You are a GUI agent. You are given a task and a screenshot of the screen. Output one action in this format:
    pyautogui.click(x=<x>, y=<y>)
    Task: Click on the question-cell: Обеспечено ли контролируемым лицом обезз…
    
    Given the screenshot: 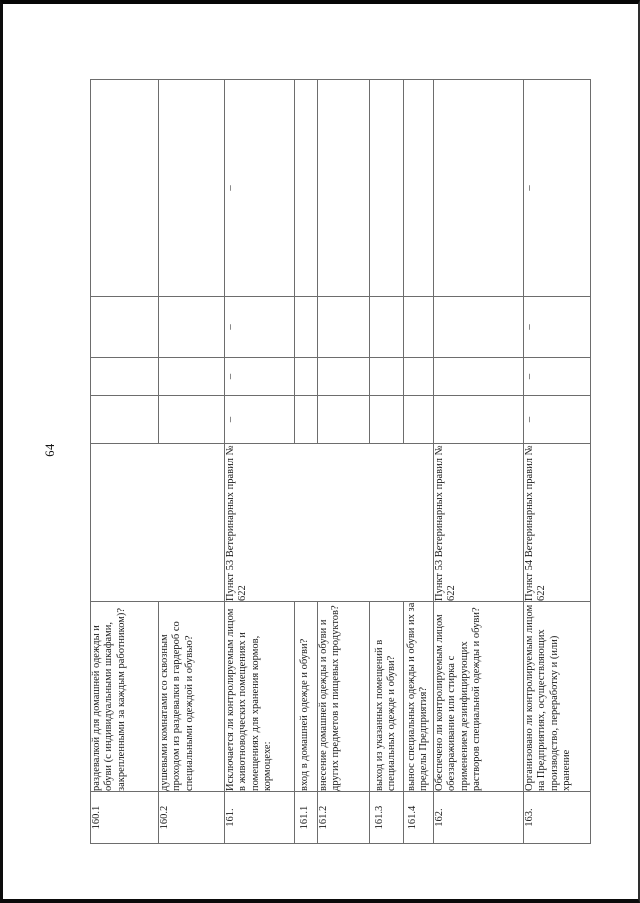 What is the action you would take?
    pyautogui.click(x=478, y=696)
    